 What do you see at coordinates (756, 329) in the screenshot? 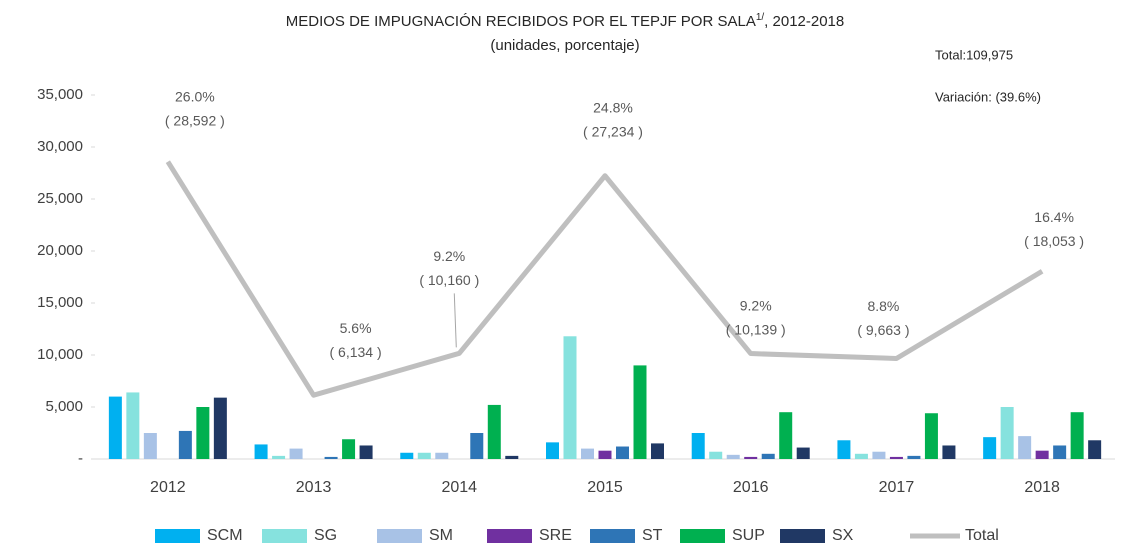
I see `data-label: ( 10,139 )` at bounding box center [756, 329].